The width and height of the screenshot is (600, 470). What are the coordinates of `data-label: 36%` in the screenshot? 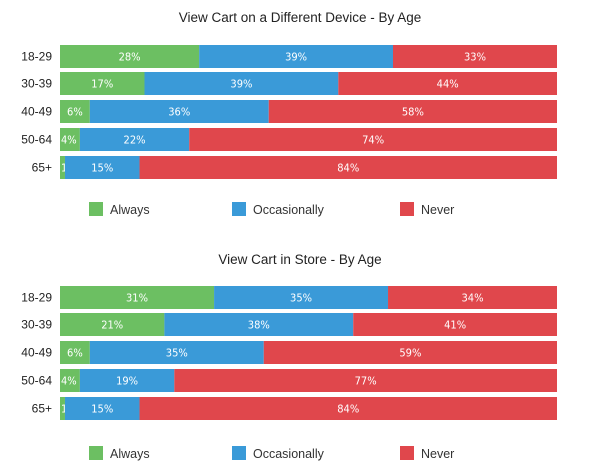 It's located at (179, 112).